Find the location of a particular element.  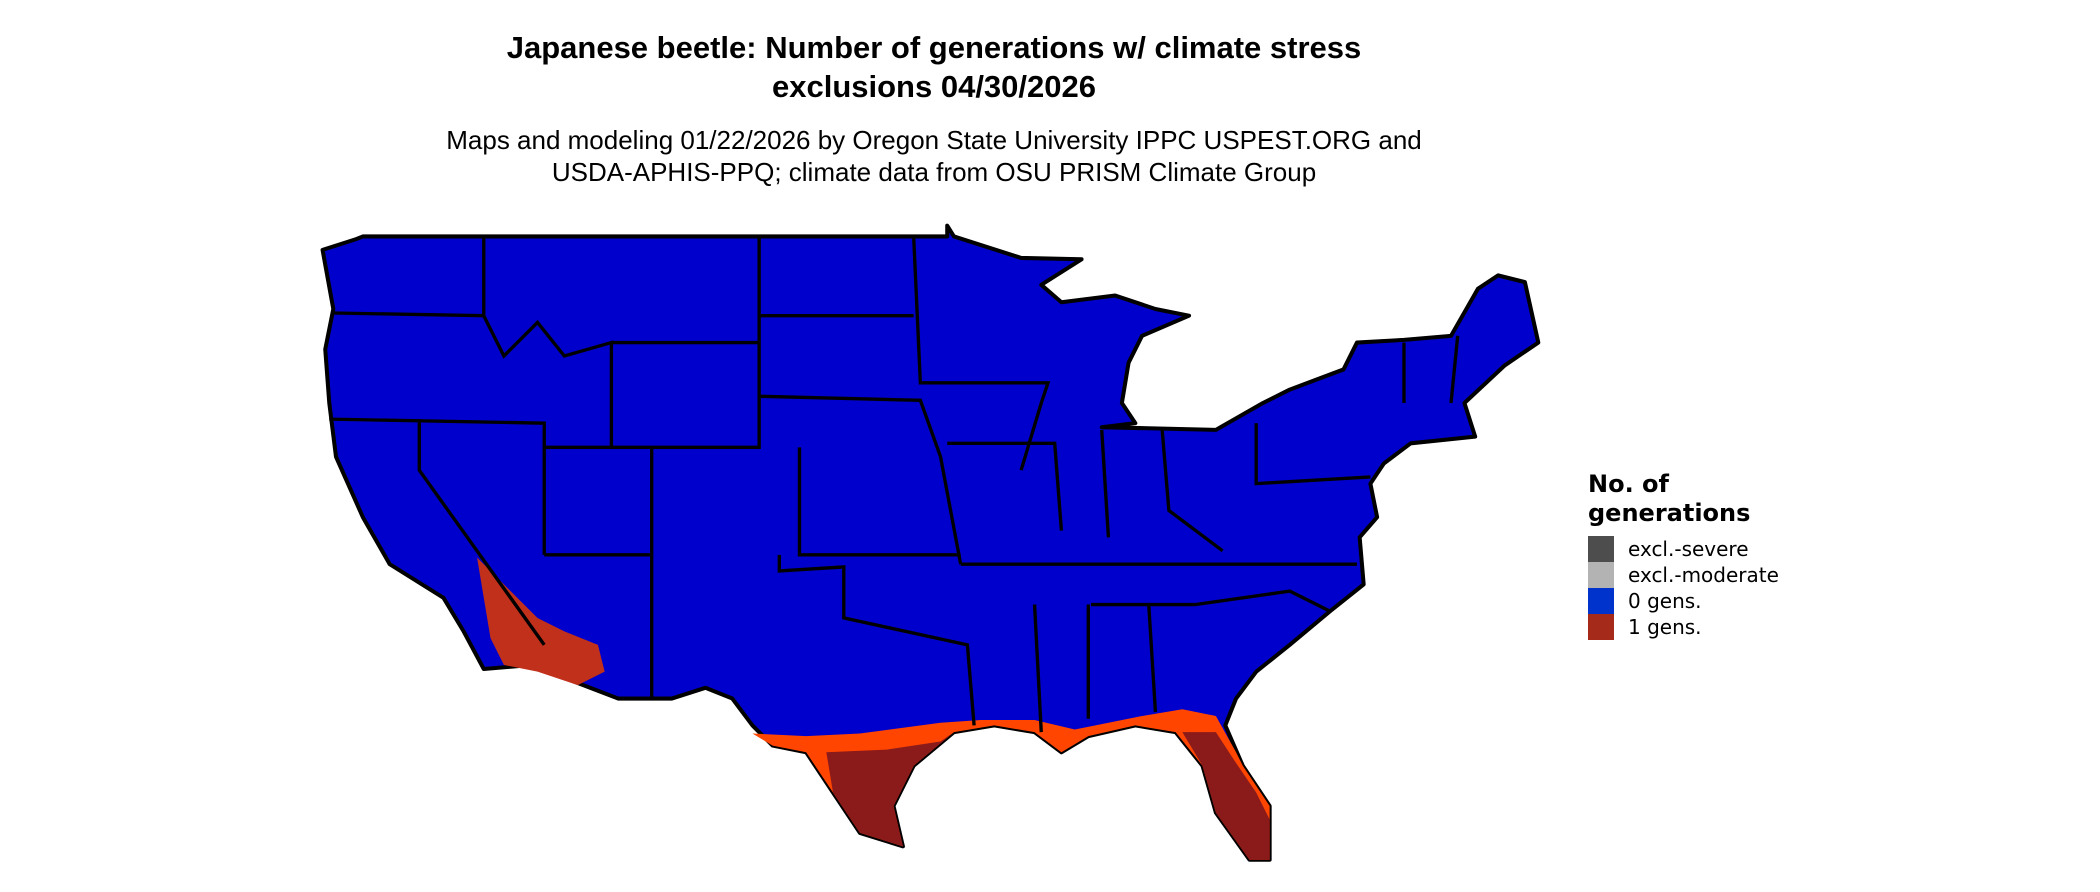

legend-item-excl-moderate: excl.-moderate is located at coordinates (1683, 575).